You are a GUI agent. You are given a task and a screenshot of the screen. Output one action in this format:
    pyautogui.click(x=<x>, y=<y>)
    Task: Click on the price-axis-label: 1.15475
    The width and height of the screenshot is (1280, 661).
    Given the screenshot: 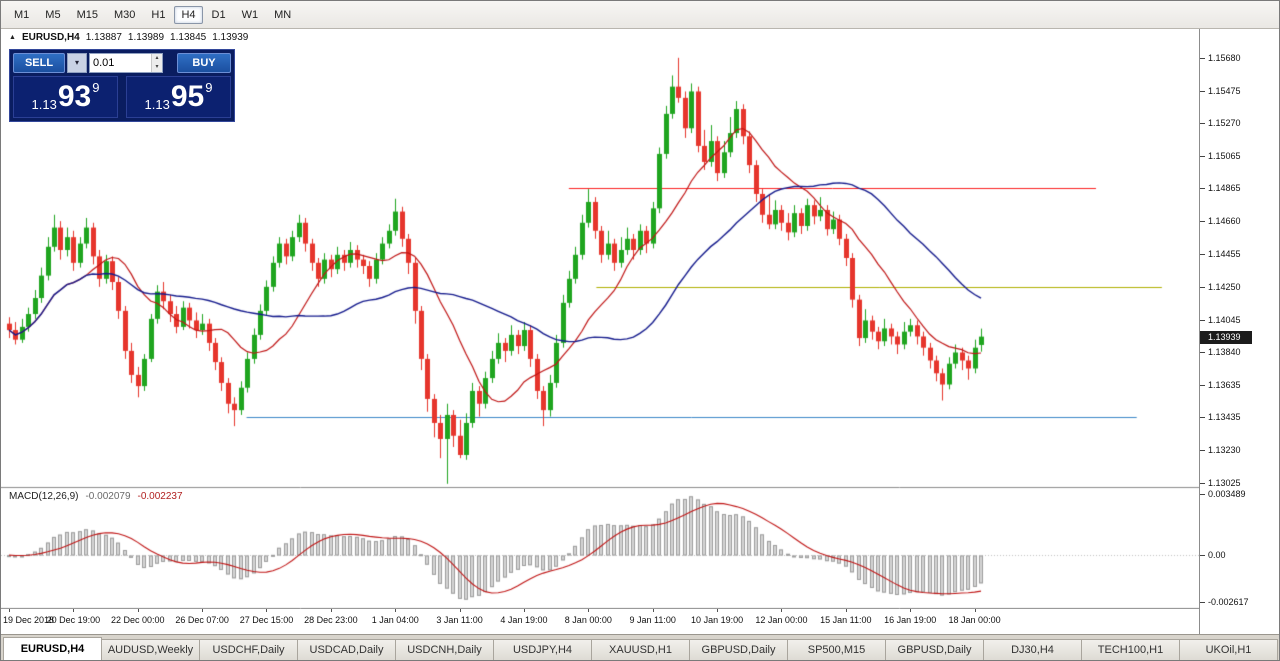 What is the action you would take?
    pyautogui.click(x=1220, y=90)
    